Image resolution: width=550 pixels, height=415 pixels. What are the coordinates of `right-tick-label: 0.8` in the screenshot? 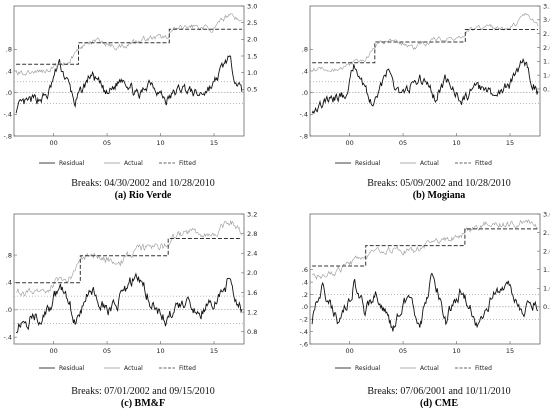 It's located at (252, 332).